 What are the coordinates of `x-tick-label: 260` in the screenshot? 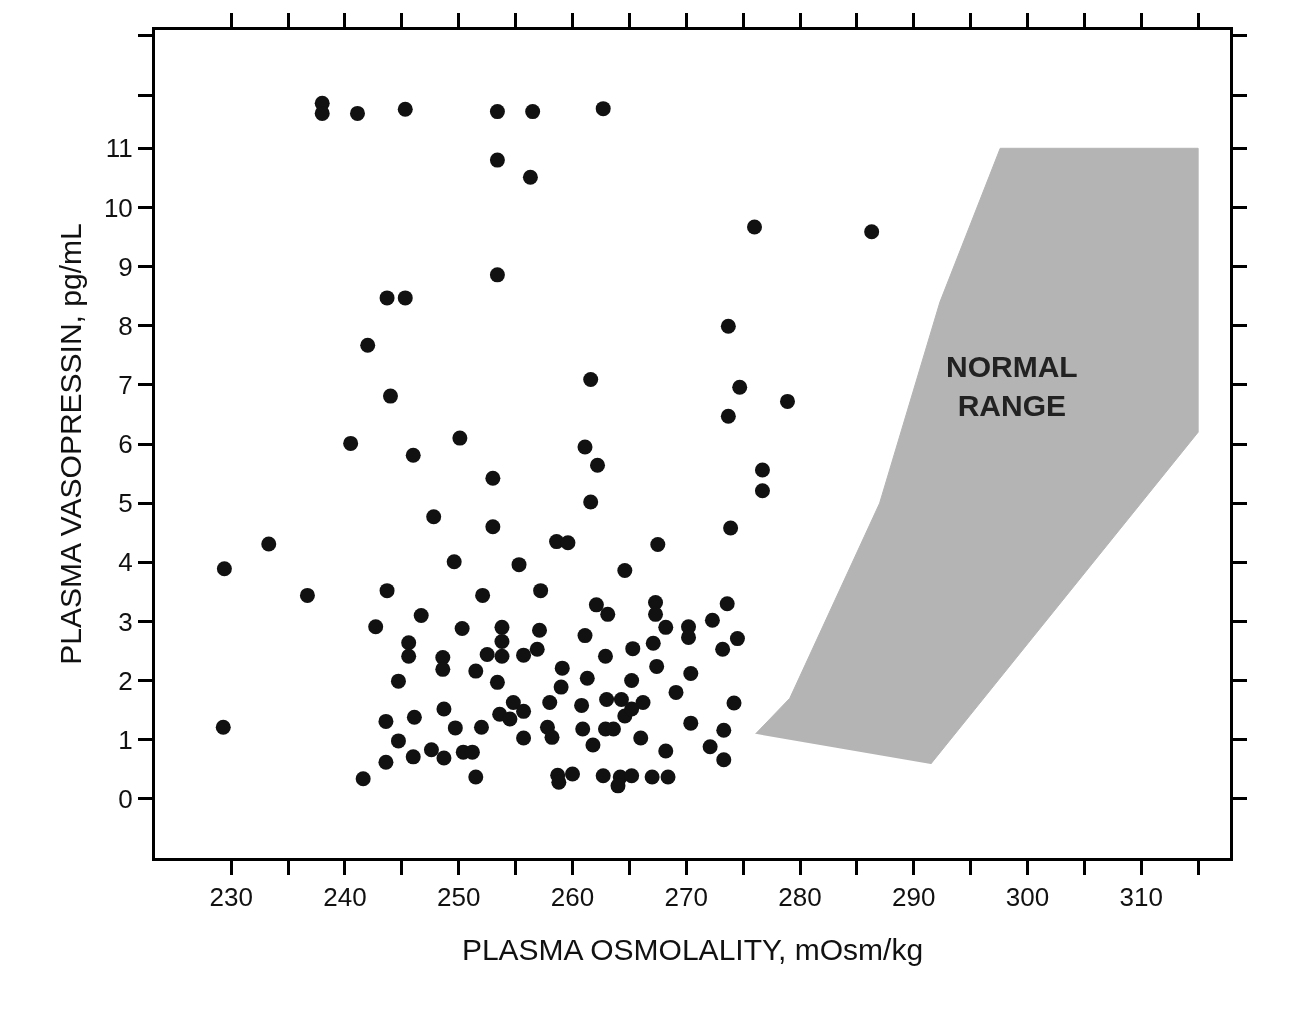 It's located at (572, 897).